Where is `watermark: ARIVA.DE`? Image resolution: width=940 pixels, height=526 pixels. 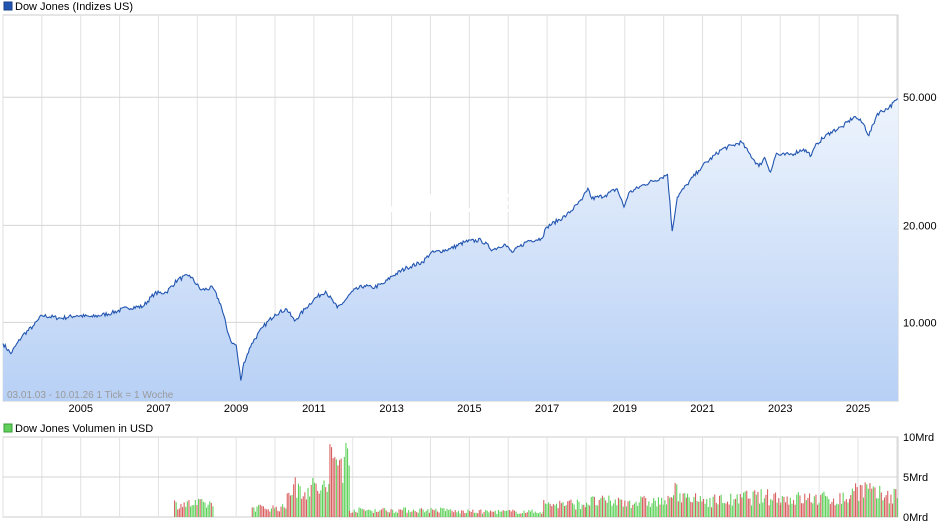
watermark: ARIVA.DE is located at coordinates (450, 203).